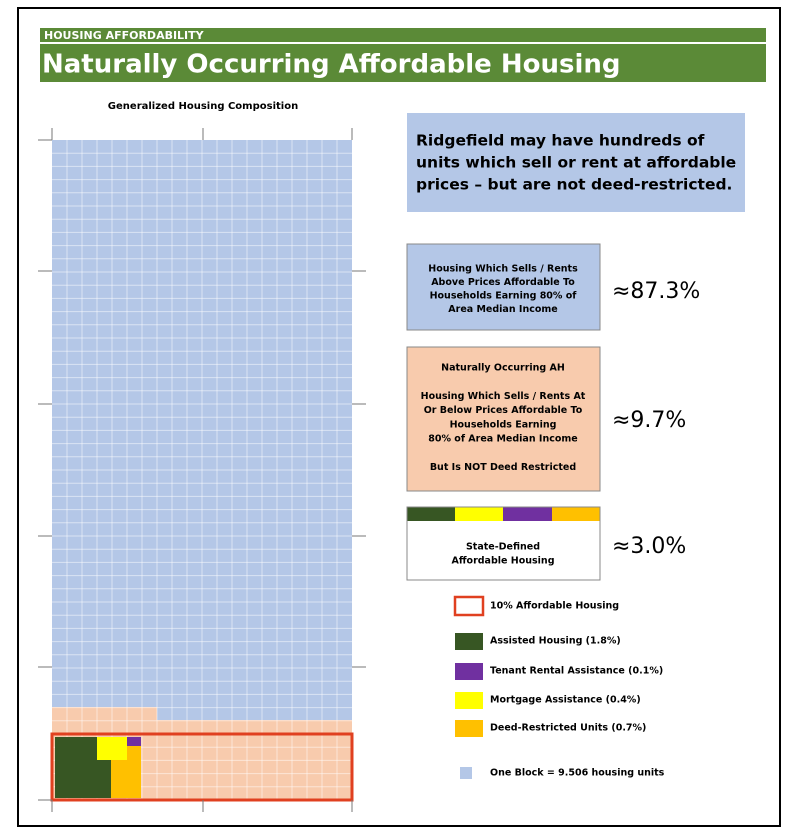 This screenshot has height=832, width=786. I want to click on box-noah, so click(503, 419).